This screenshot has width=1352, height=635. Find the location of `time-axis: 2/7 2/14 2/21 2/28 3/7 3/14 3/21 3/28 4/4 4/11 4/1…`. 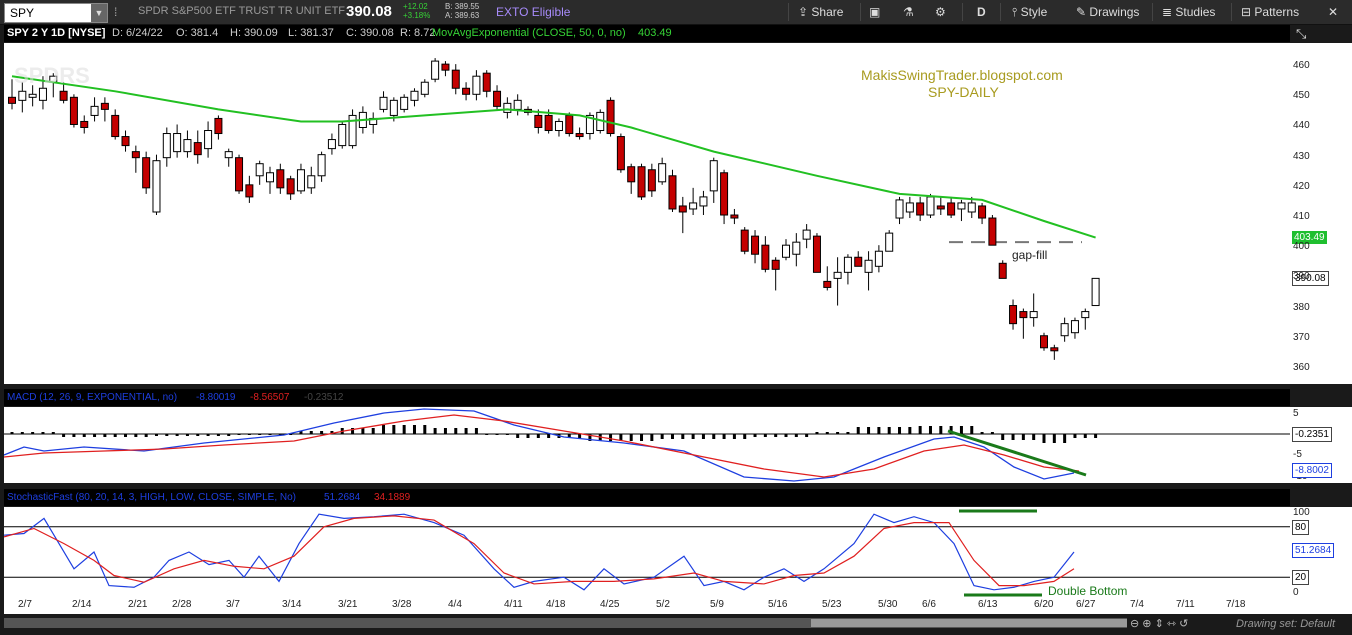

time-axis: 2/7 2/14 2/21 2/28 3/7 3/14 3/21 3/28 4/4 4/11 4/1… is located at coordinates (647, 605).